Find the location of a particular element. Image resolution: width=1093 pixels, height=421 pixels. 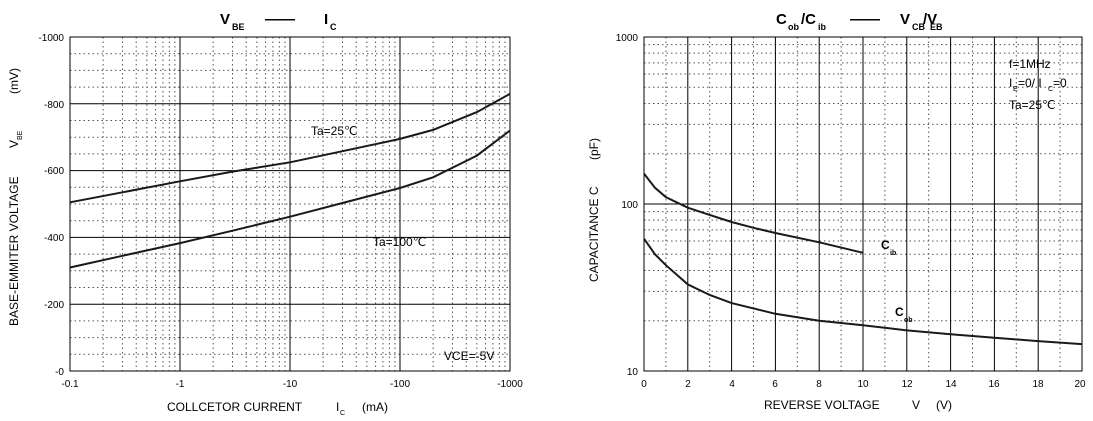

vbe-ic-title-dash: —— is located at coordinates (280, 19).